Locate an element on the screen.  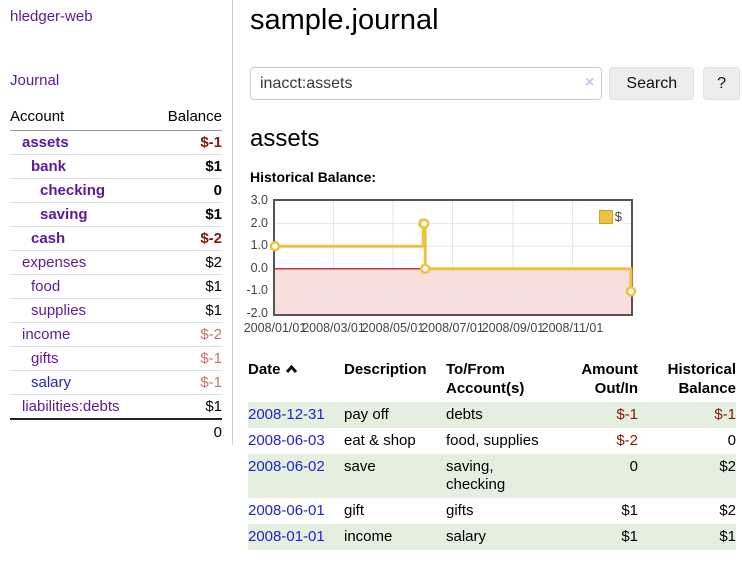
account-link: income is located at coordinates (46, 334).